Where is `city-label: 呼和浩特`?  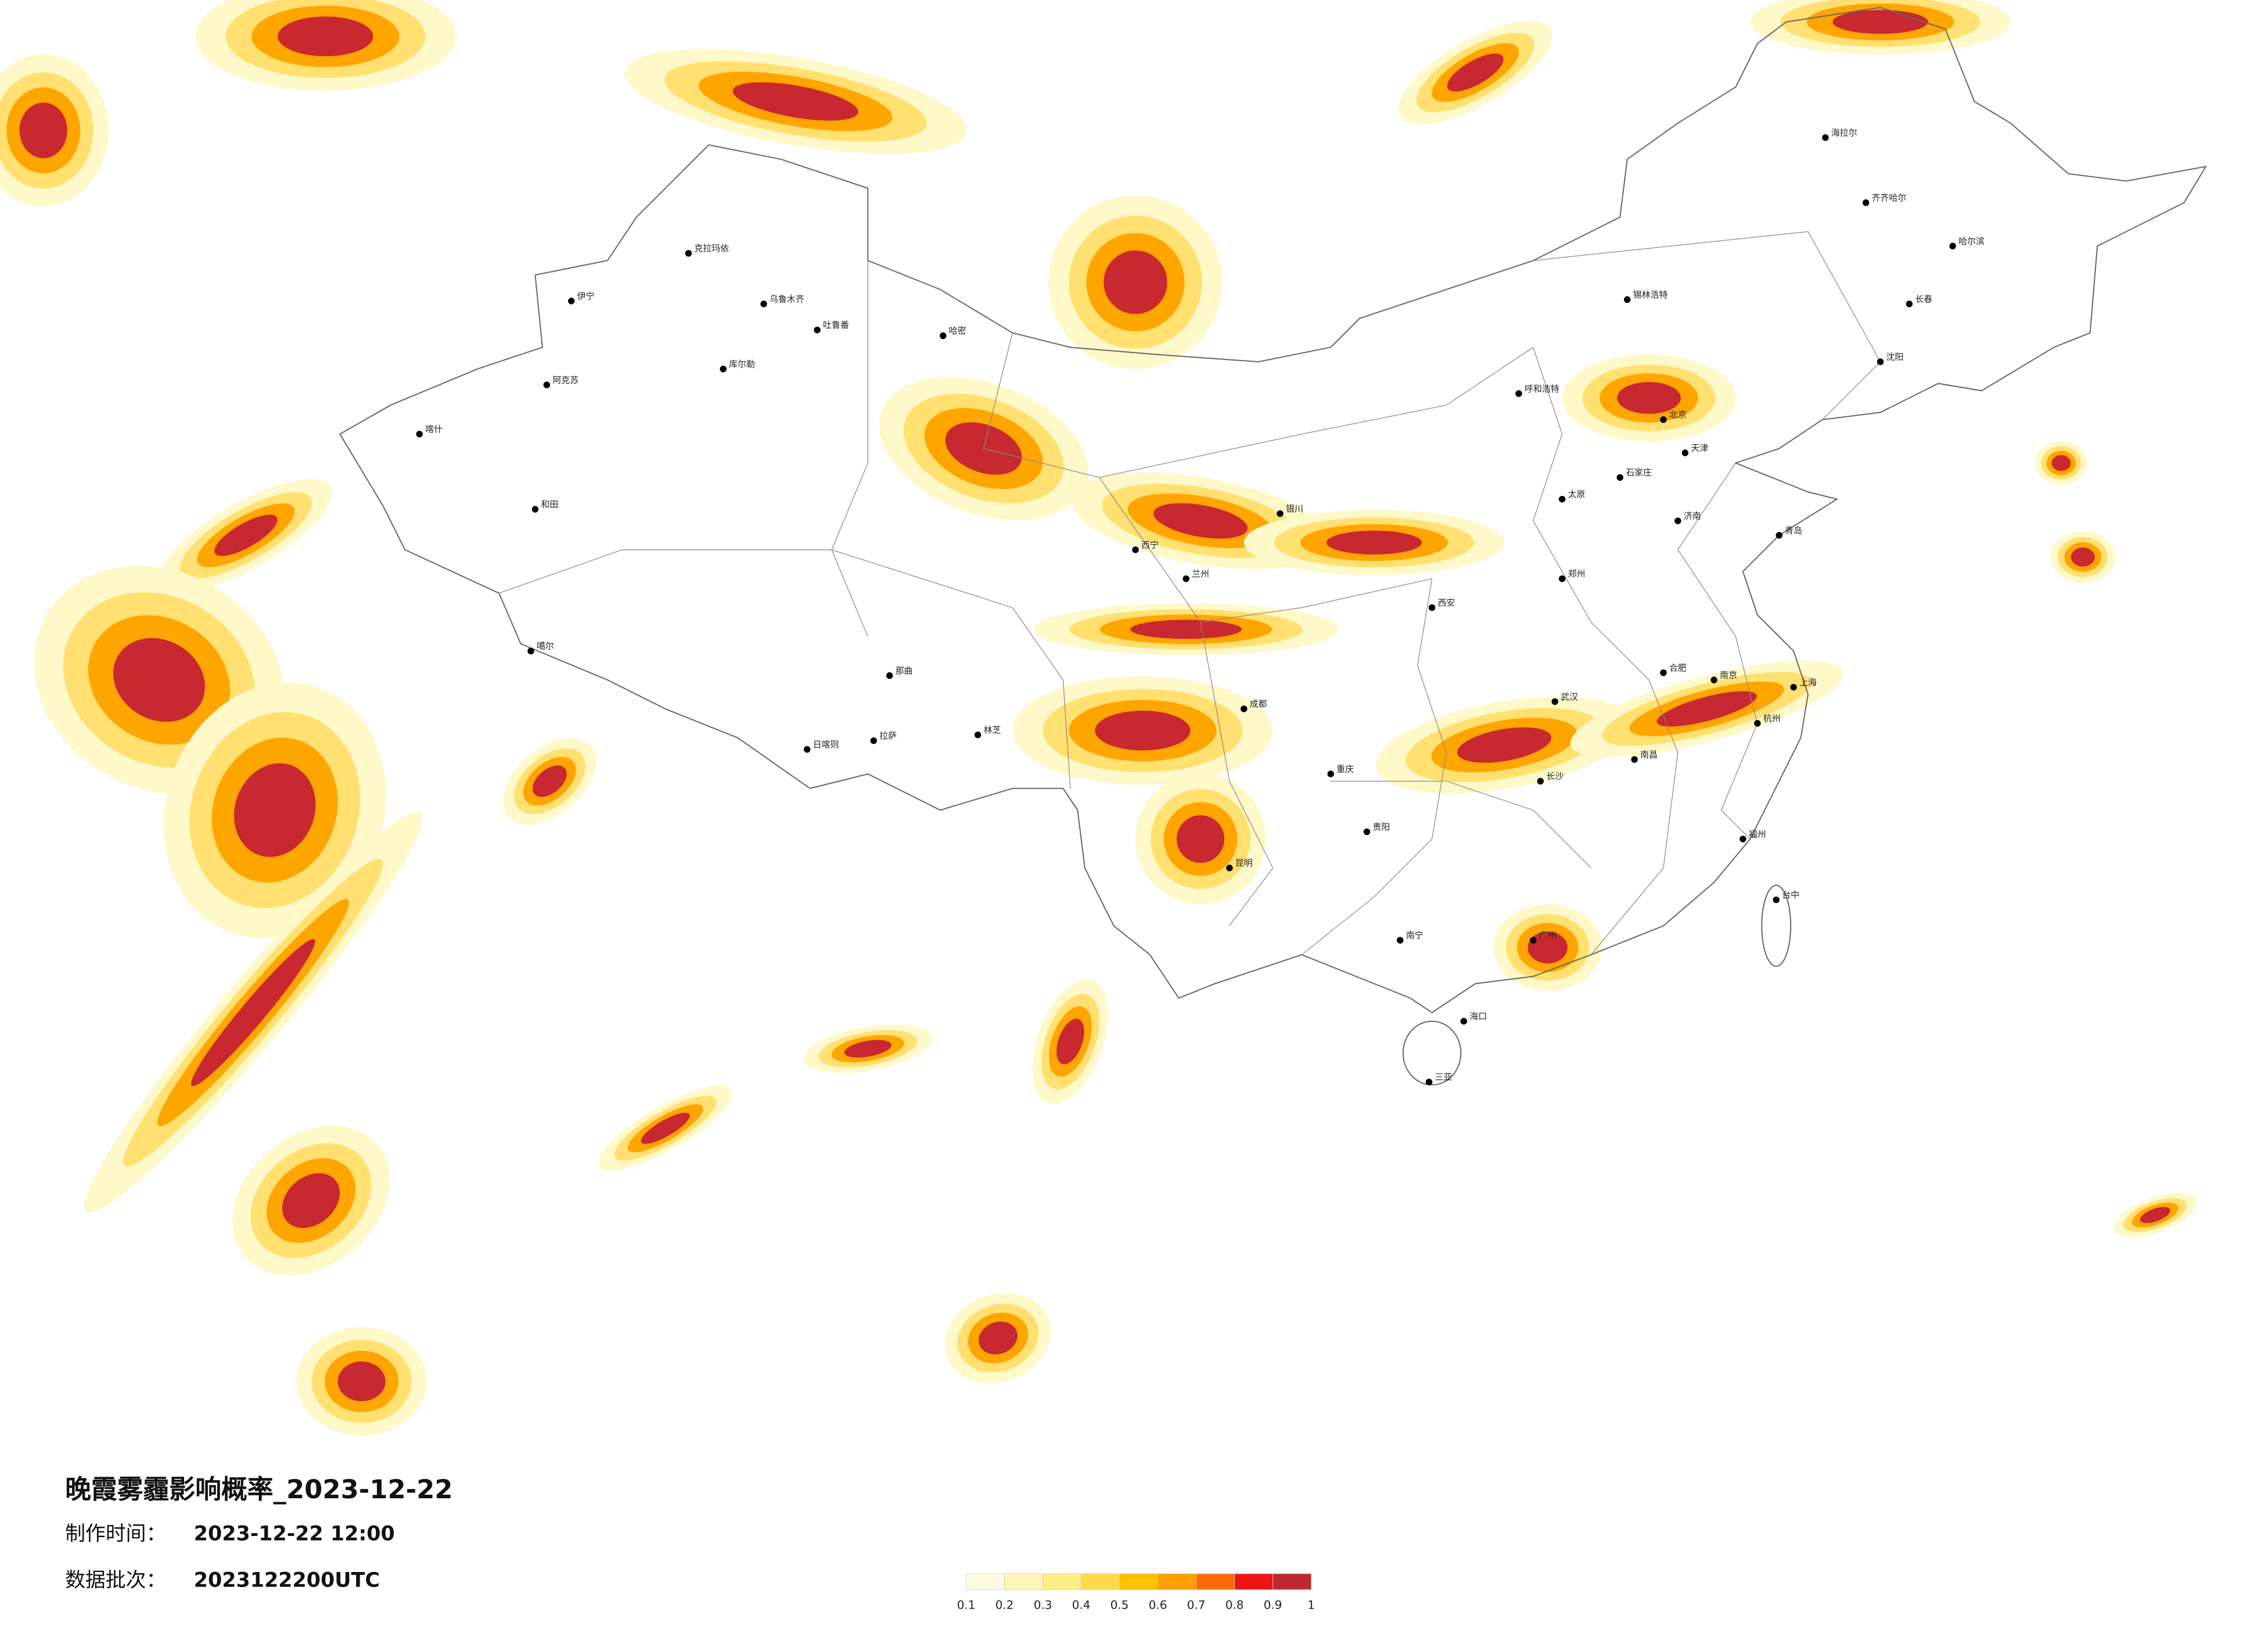 city-label: 呼和浩特 is located at coordinates (1542, 388).